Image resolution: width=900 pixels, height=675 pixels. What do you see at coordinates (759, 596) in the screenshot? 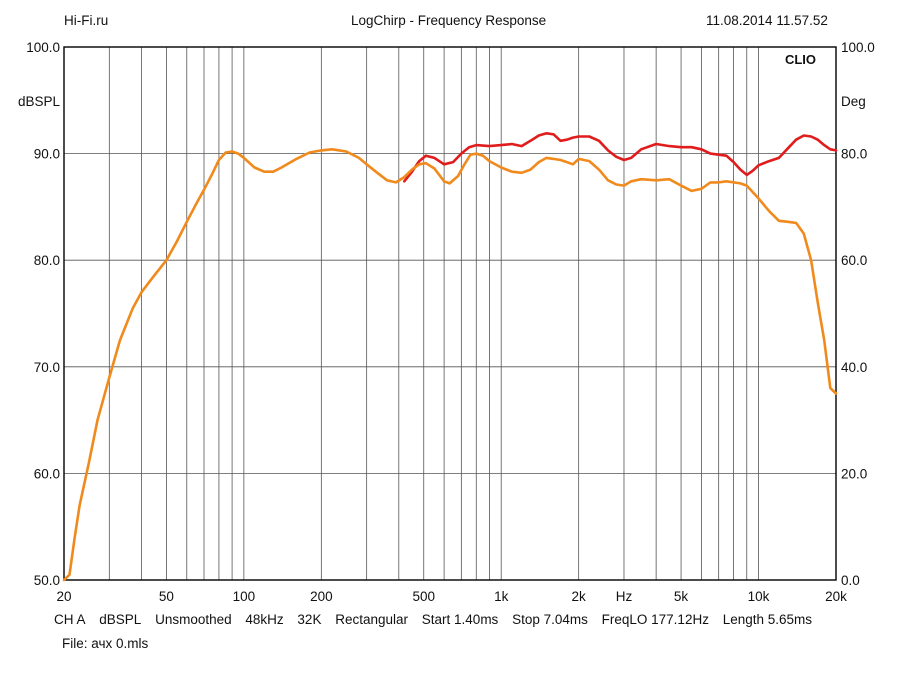
I see `x-tick-label: 10k` at bounding box center [759, 596].